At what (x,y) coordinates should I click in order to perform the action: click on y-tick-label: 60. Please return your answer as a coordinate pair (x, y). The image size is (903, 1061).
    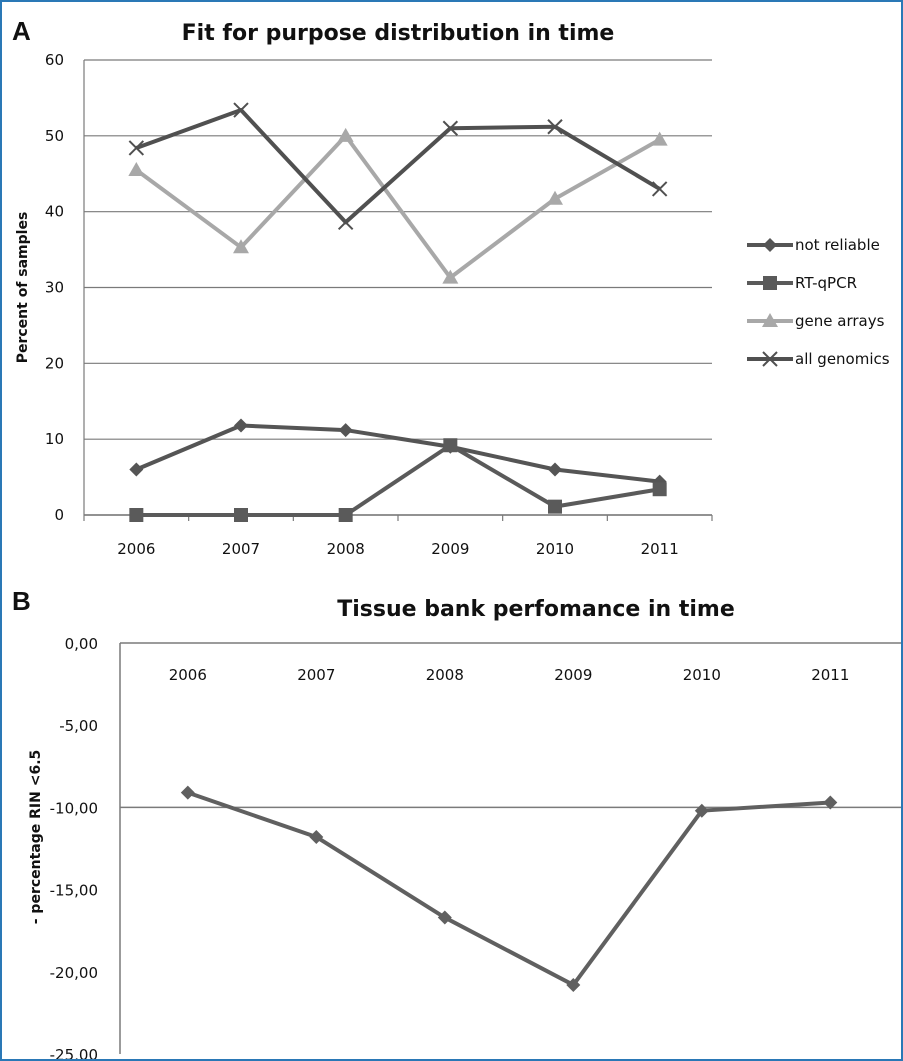
    Looking at the image, I should click on (54, 60).